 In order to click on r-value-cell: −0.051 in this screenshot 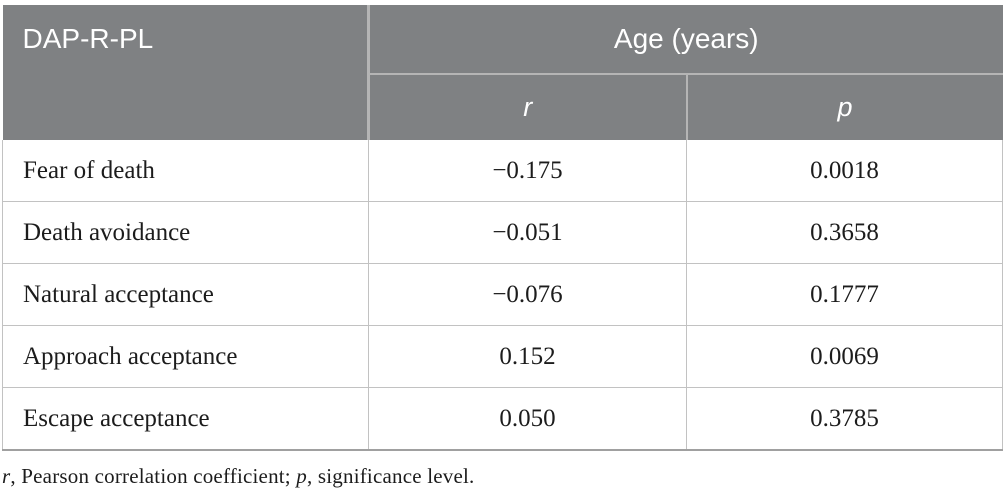, I will do `click(527, 232)`.